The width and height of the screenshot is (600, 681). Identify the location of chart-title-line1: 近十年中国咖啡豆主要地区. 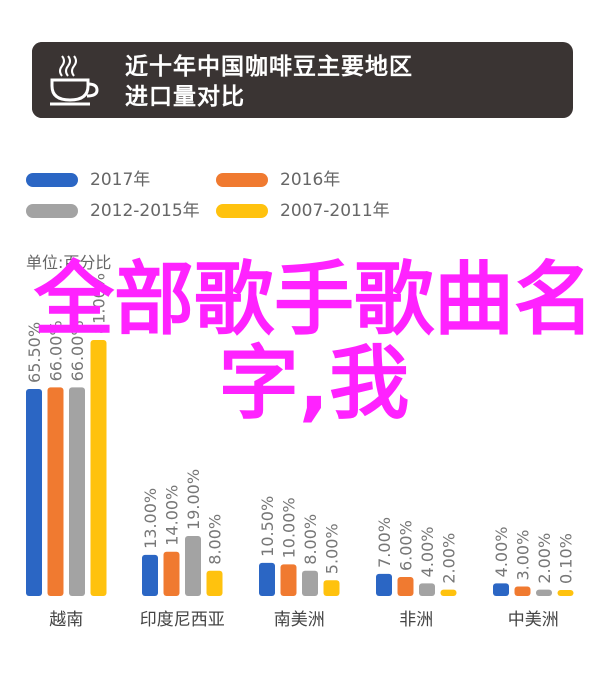
(269, 67).